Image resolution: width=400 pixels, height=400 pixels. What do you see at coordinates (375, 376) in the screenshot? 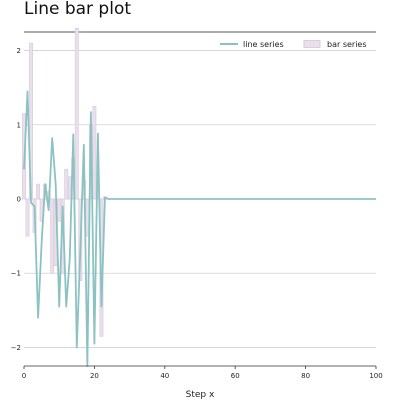
I see `x-tick-label: 100` at bounding box center [375, 376].